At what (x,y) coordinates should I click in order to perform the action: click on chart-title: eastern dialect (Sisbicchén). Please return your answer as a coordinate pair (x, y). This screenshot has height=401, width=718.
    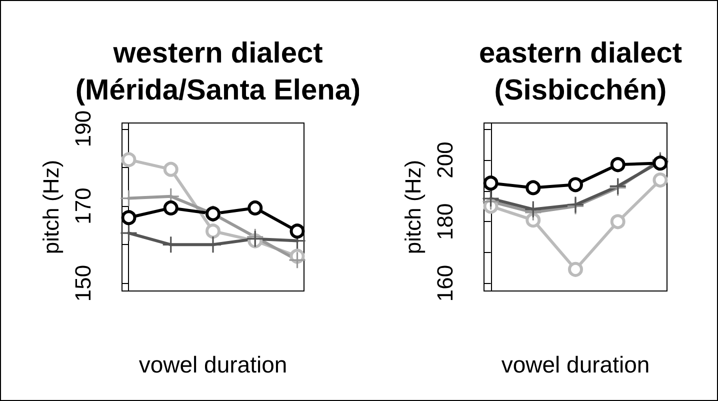
    Looking at the image, I should click on (580, 72).